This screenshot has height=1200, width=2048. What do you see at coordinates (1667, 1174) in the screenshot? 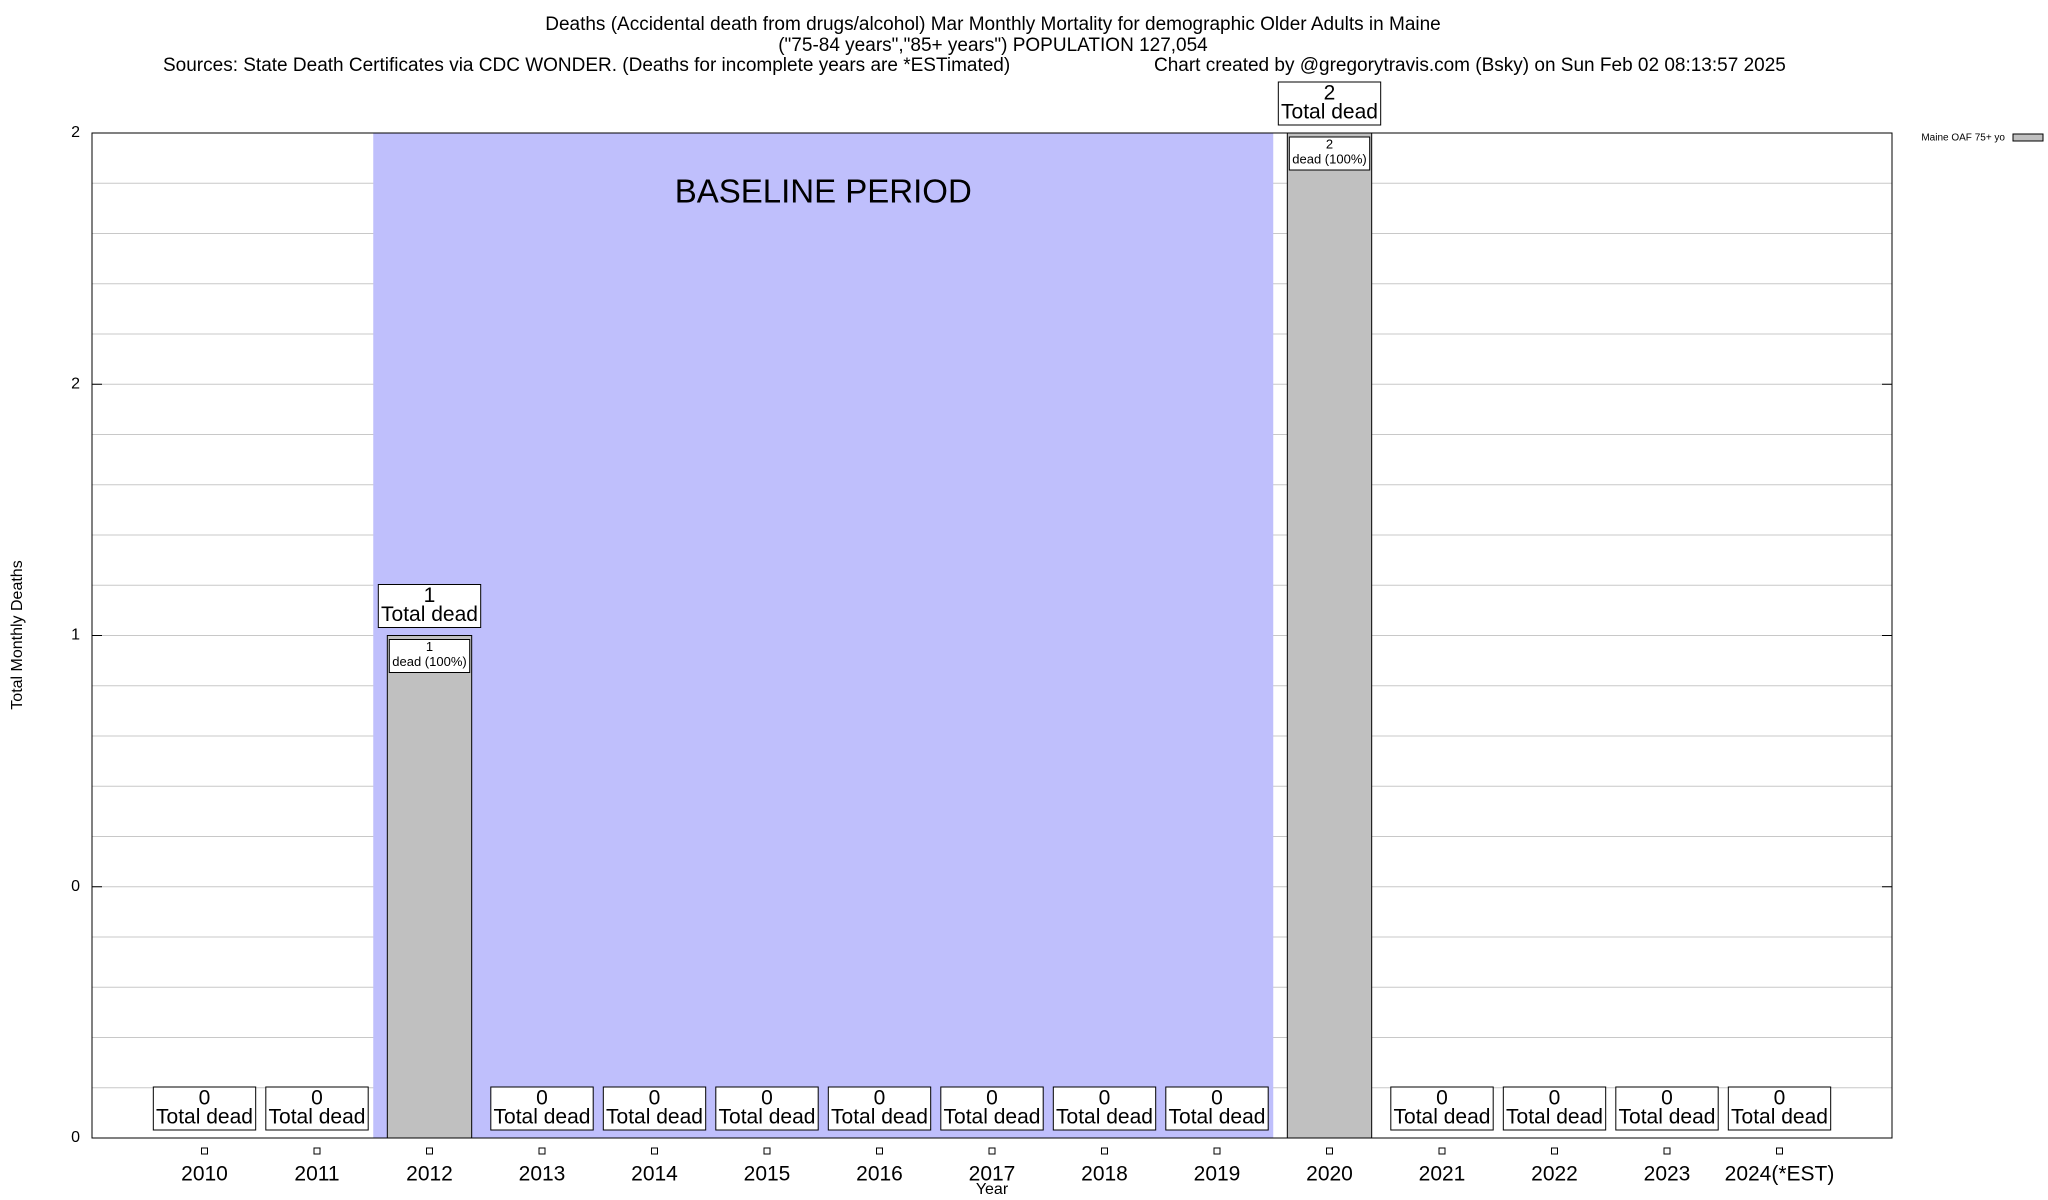
I see `x-tick-label: 2023` at bounding box center [1667, 1174].